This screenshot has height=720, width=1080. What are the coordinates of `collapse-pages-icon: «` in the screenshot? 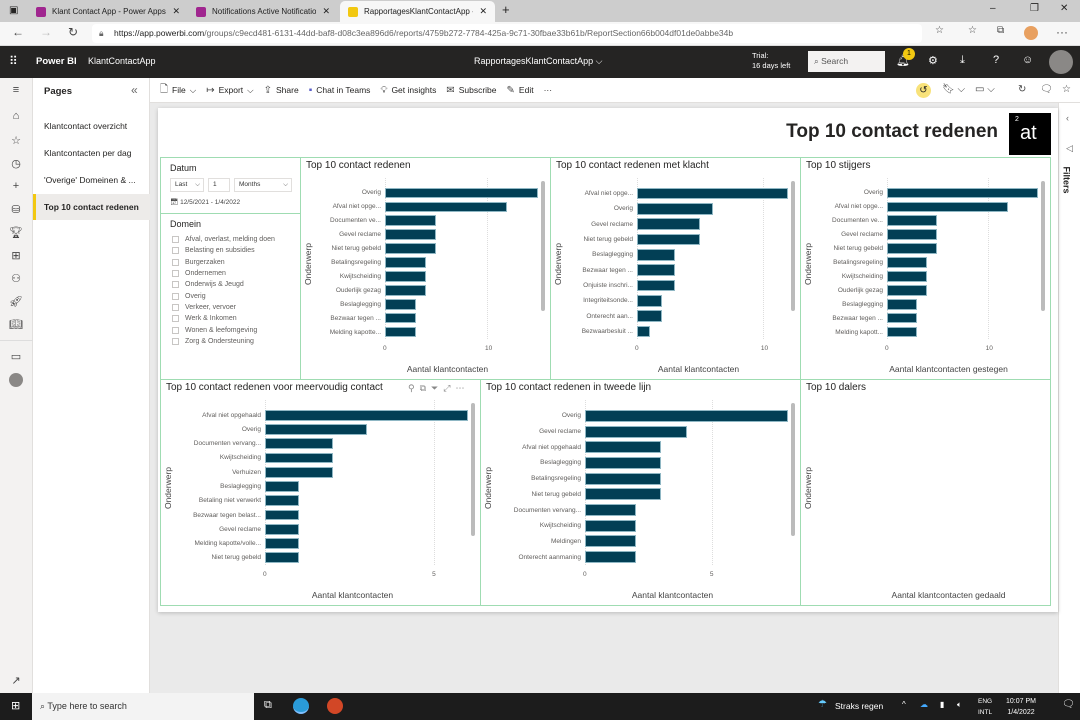 It's located at (134, 90).